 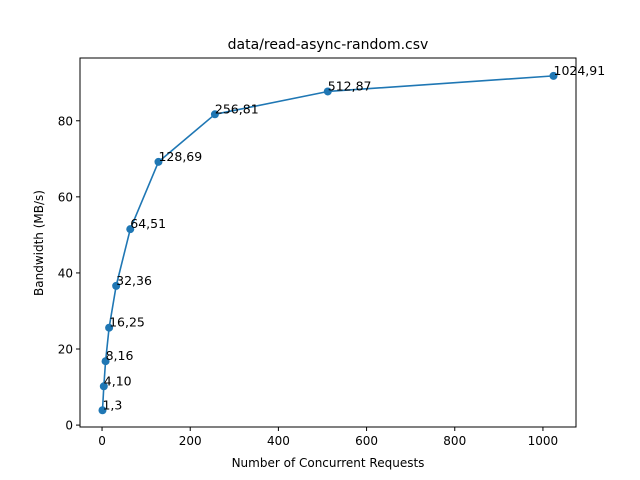 What do you see at coordinates (580, 70) in the screenshot?
I see `data-label: 1024,91` at bounding box center [580, 70].